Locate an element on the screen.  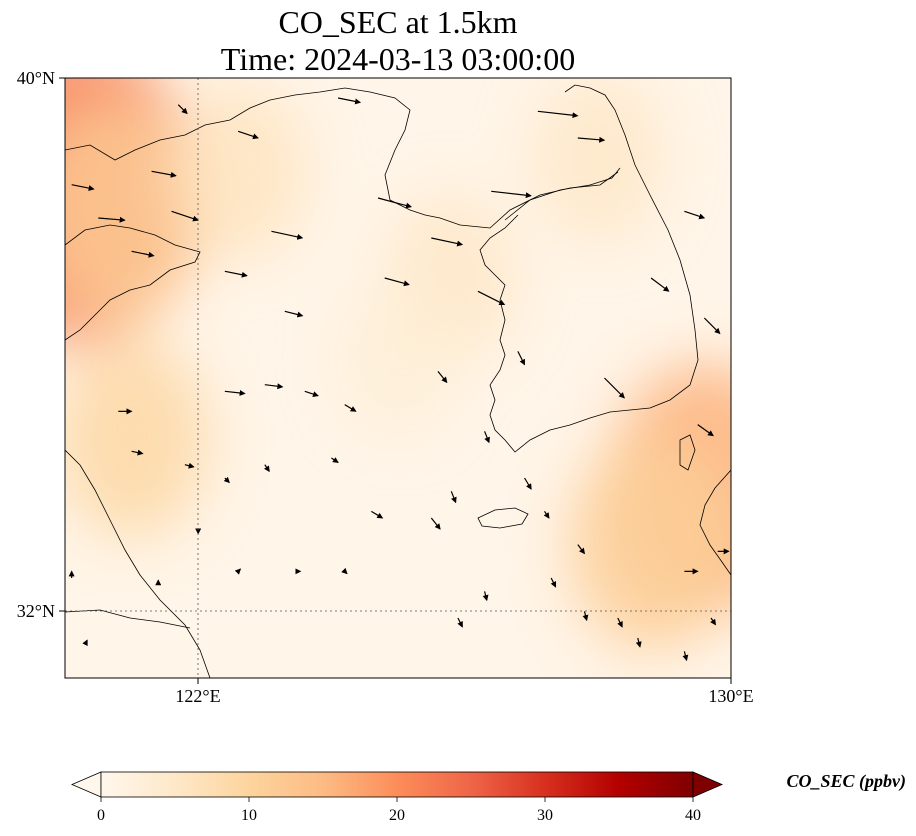
colorbar-tick-20: 20 is located at coordinates (397, 815).